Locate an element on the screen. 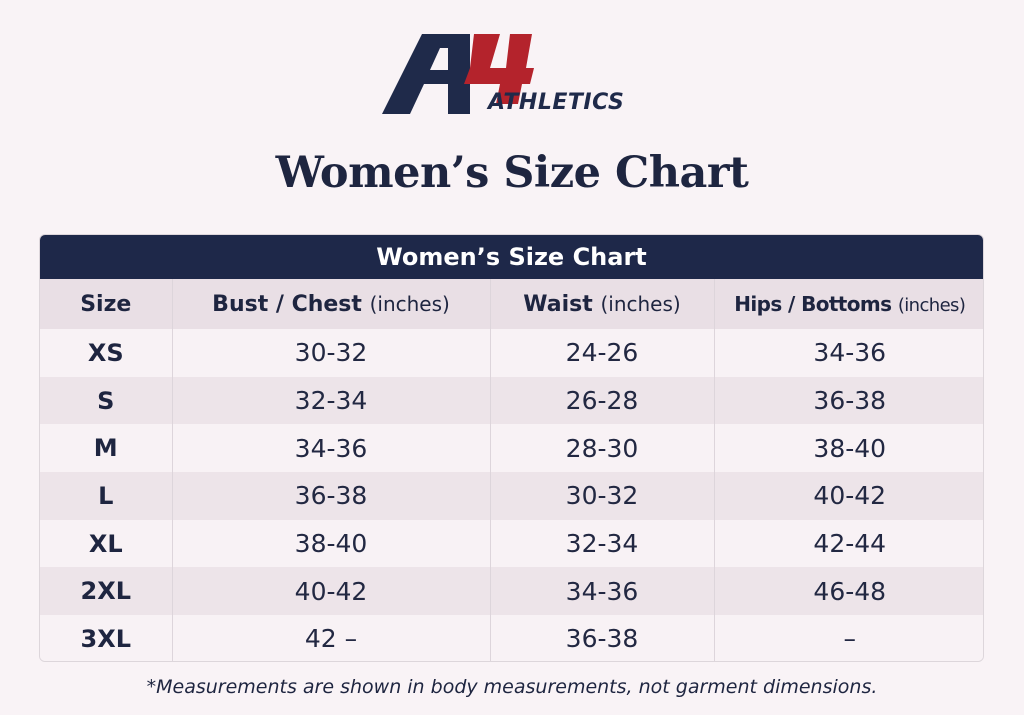 The width and height of the screenshot is (1024, 715). waist-cell: 36-38 is located at coordinates (602, 638).